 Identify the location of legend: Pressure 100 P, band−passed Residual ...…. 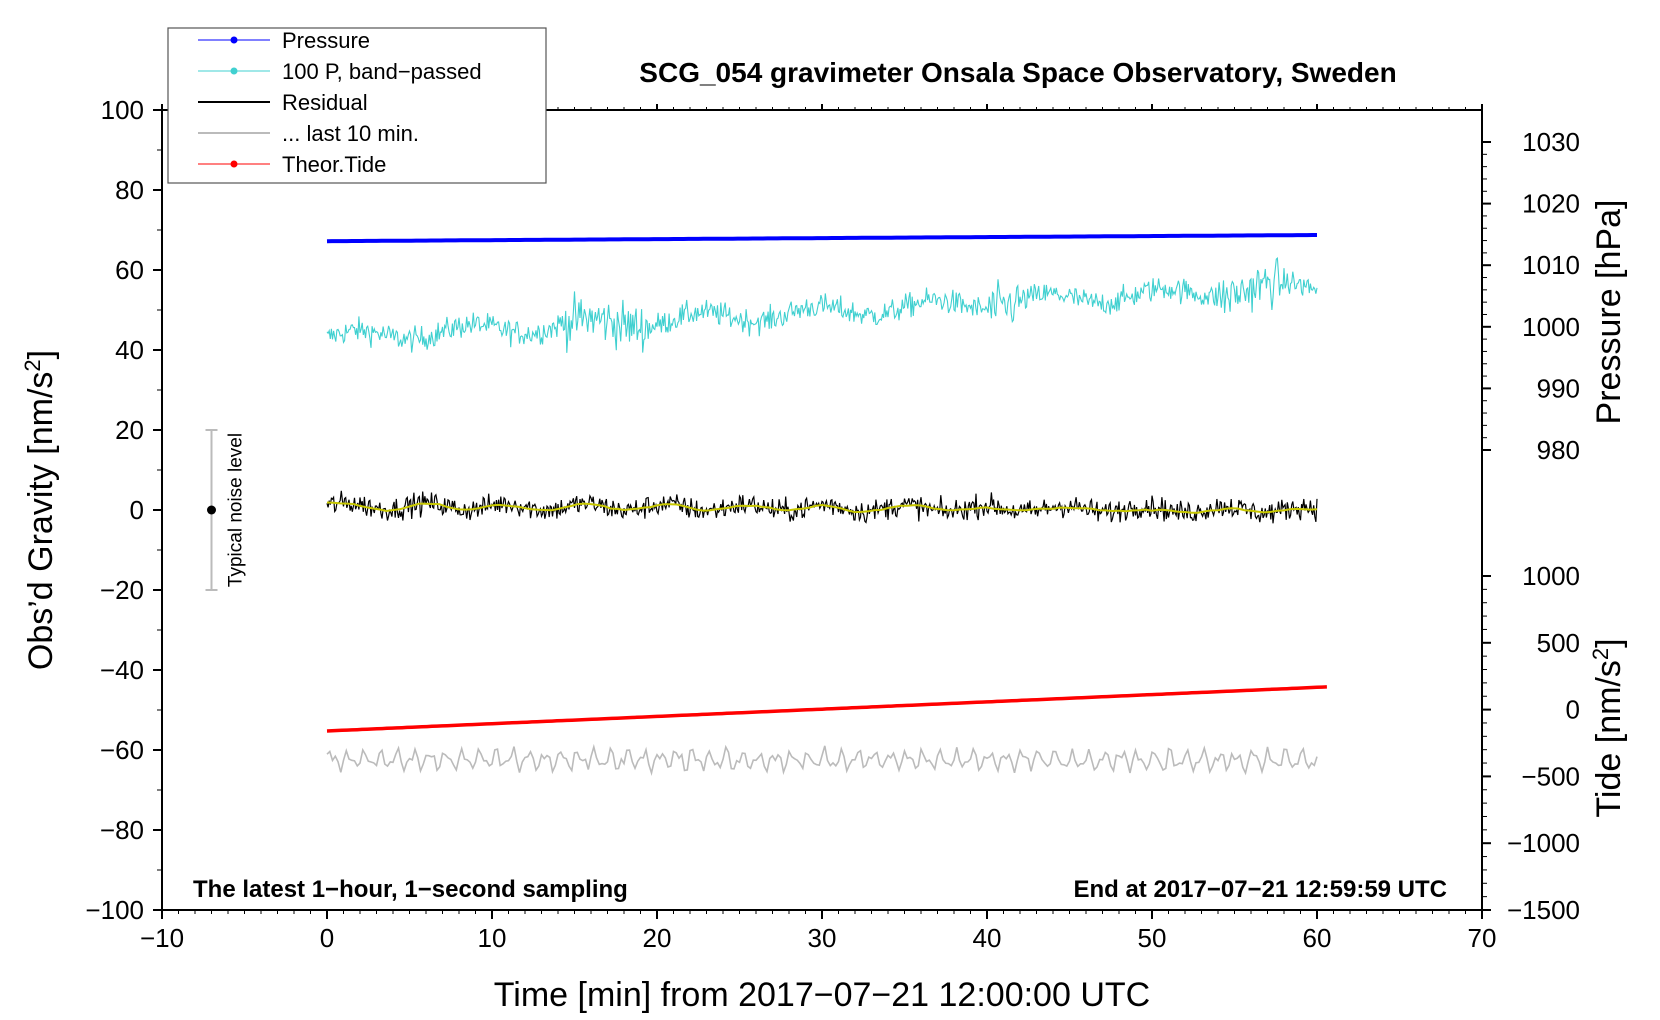
(357, 105).